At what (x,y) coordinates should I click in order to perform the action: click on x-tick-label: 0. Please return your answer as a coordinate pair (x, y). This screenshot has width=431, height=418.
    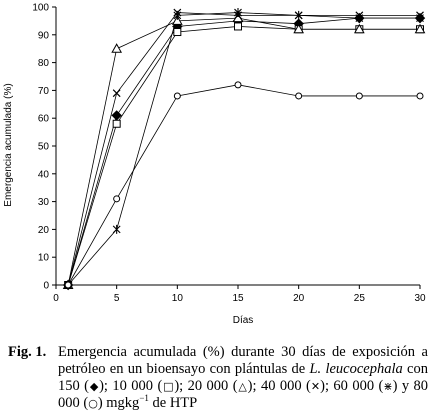
    Looking at the image, I should click on (56, 298).